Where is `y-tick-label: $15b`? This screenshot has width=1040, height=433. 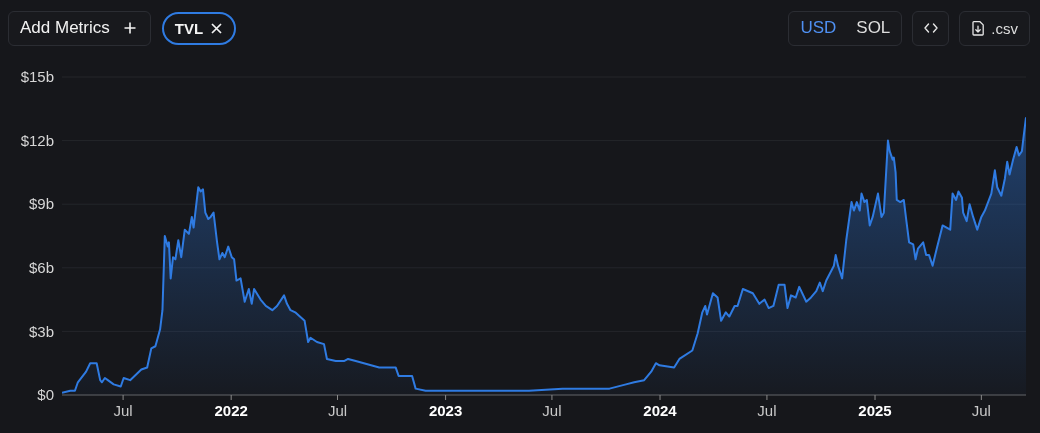 y-tick-label: $15b is located at coordinates (37, 77).